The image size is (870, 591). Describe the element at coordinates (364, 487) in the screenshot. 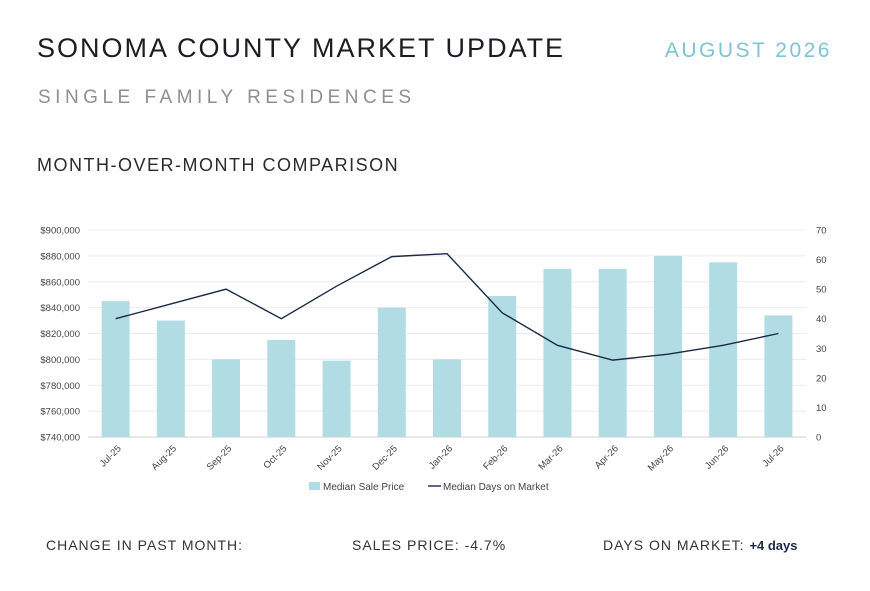

I see `legend-label-bar: Median Sale Price` at that location.